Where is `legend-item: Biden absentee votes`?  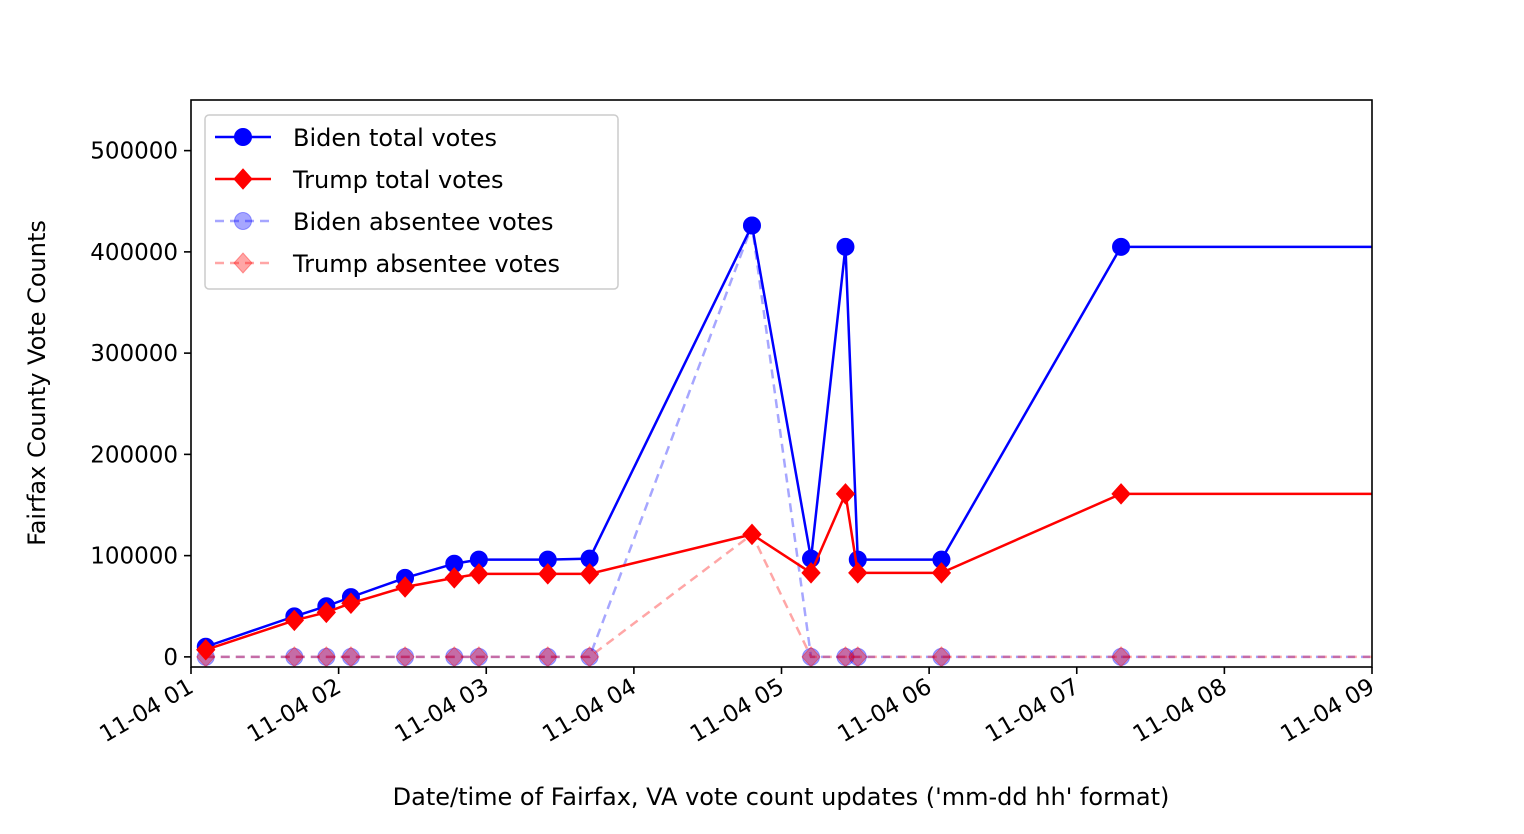
legend-item: Biden absentee votes is located at coordinates (384, 222).